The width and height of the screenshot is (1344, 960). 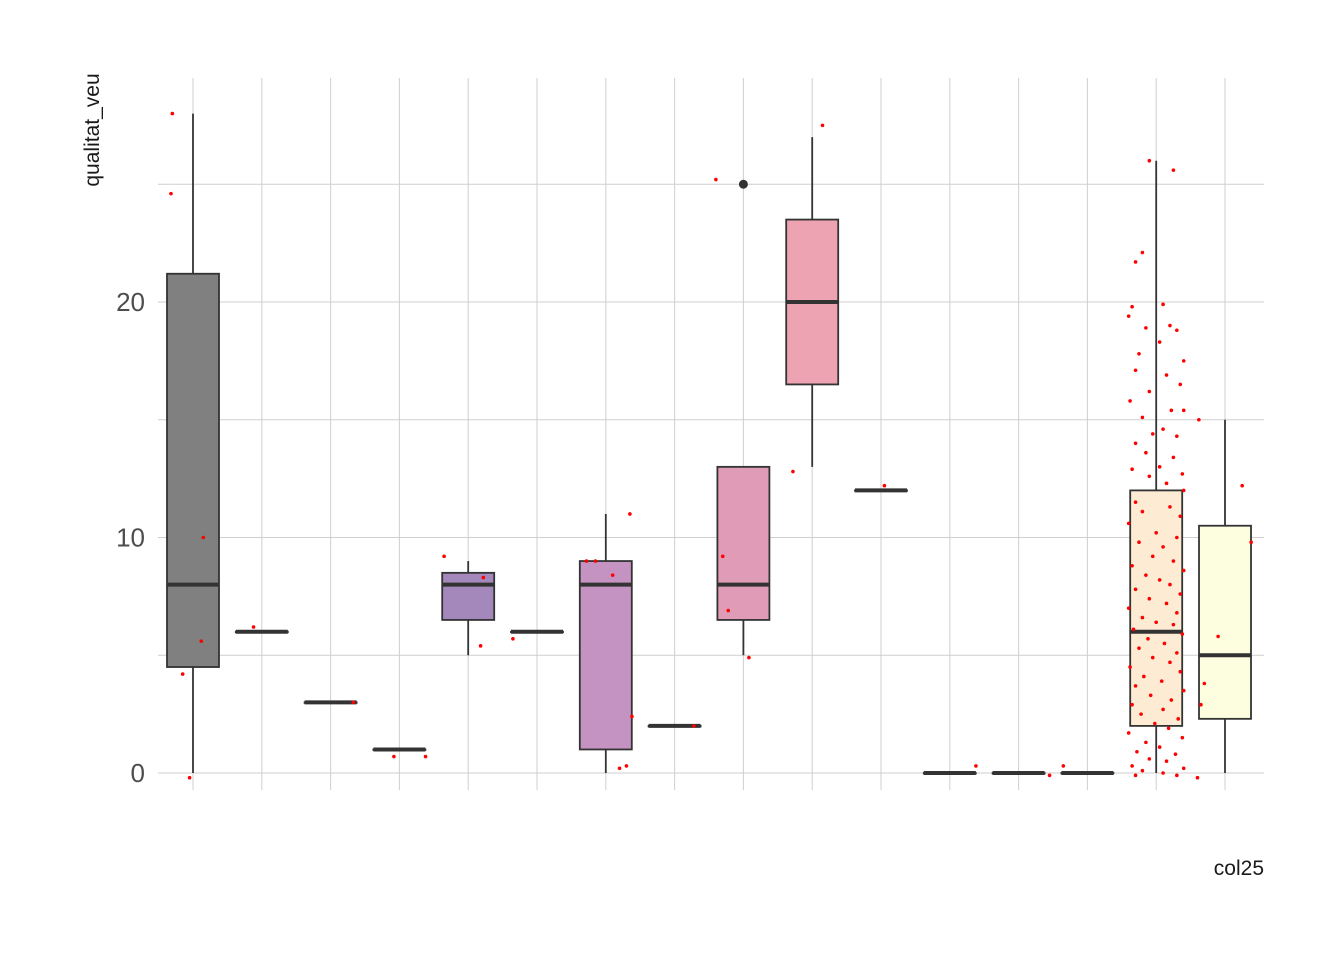 I want to click on y-tick-label: 10, so click(x=130, y=538).